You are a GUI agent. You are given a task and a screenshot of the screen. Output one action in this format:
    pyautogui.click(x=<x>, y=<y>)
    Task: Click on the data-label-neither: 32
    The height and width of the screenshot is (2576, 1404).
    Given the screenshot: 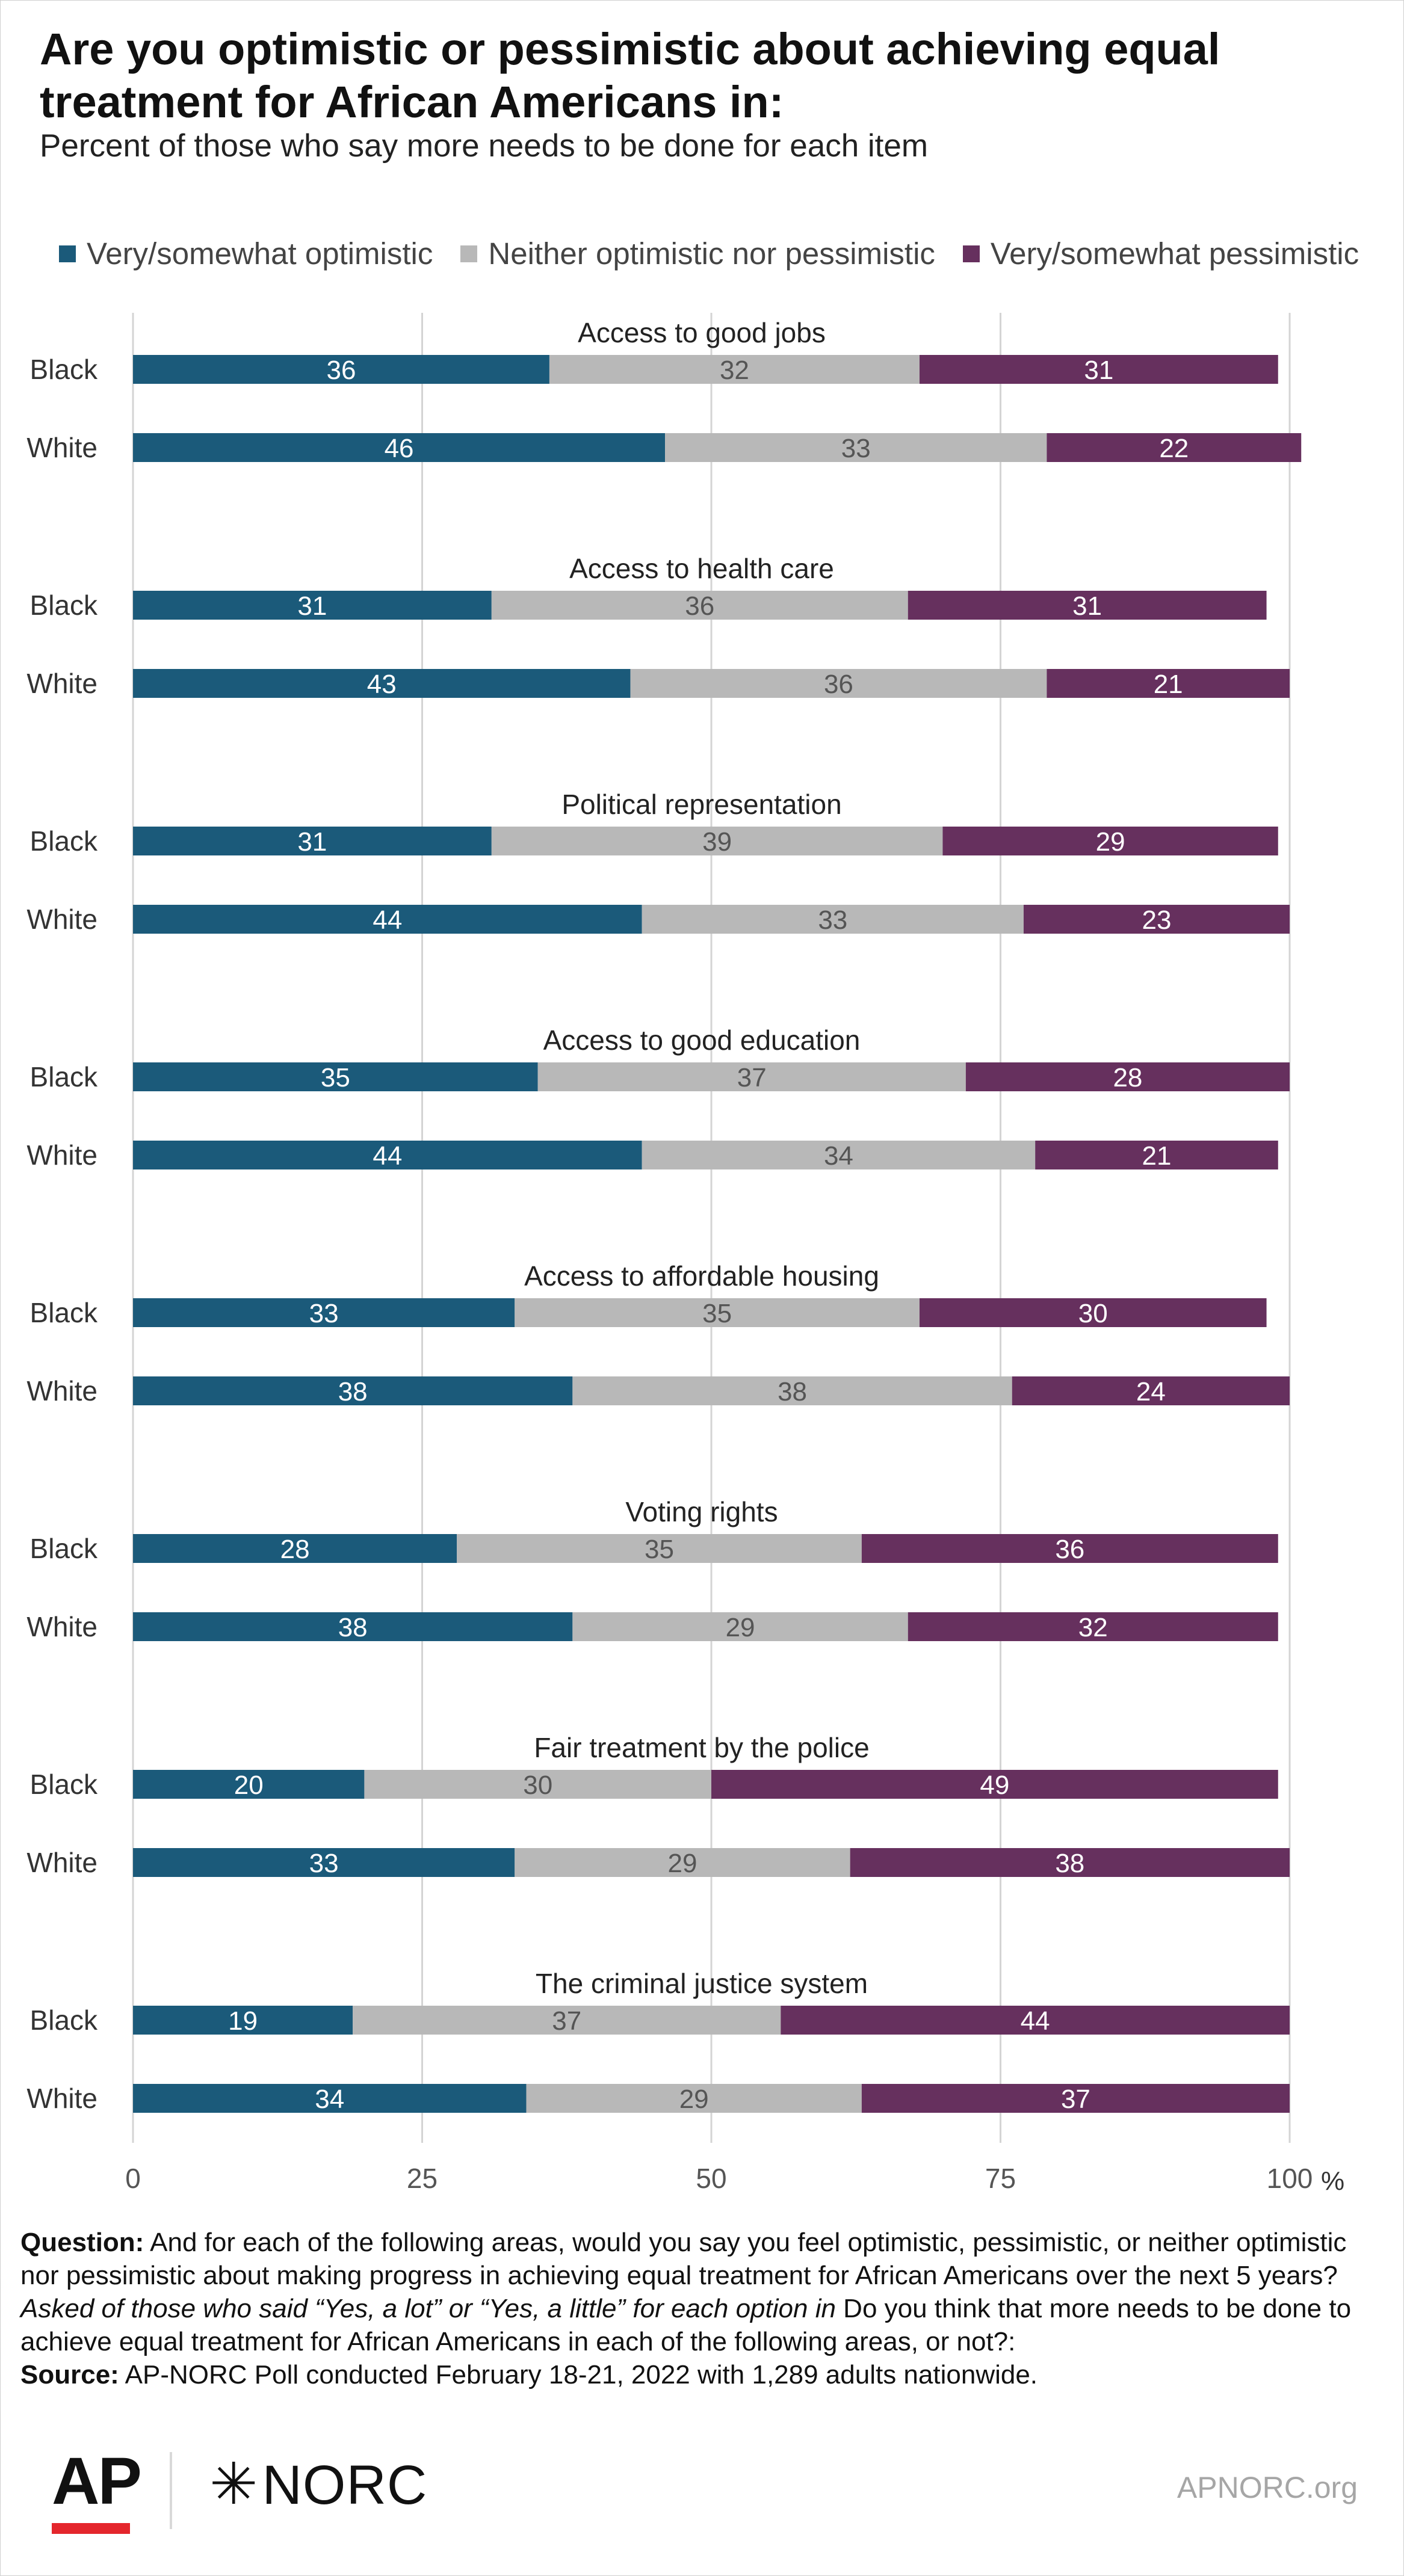 What is the action you would take?
    pyautogui.click(x=734, y=370)
    